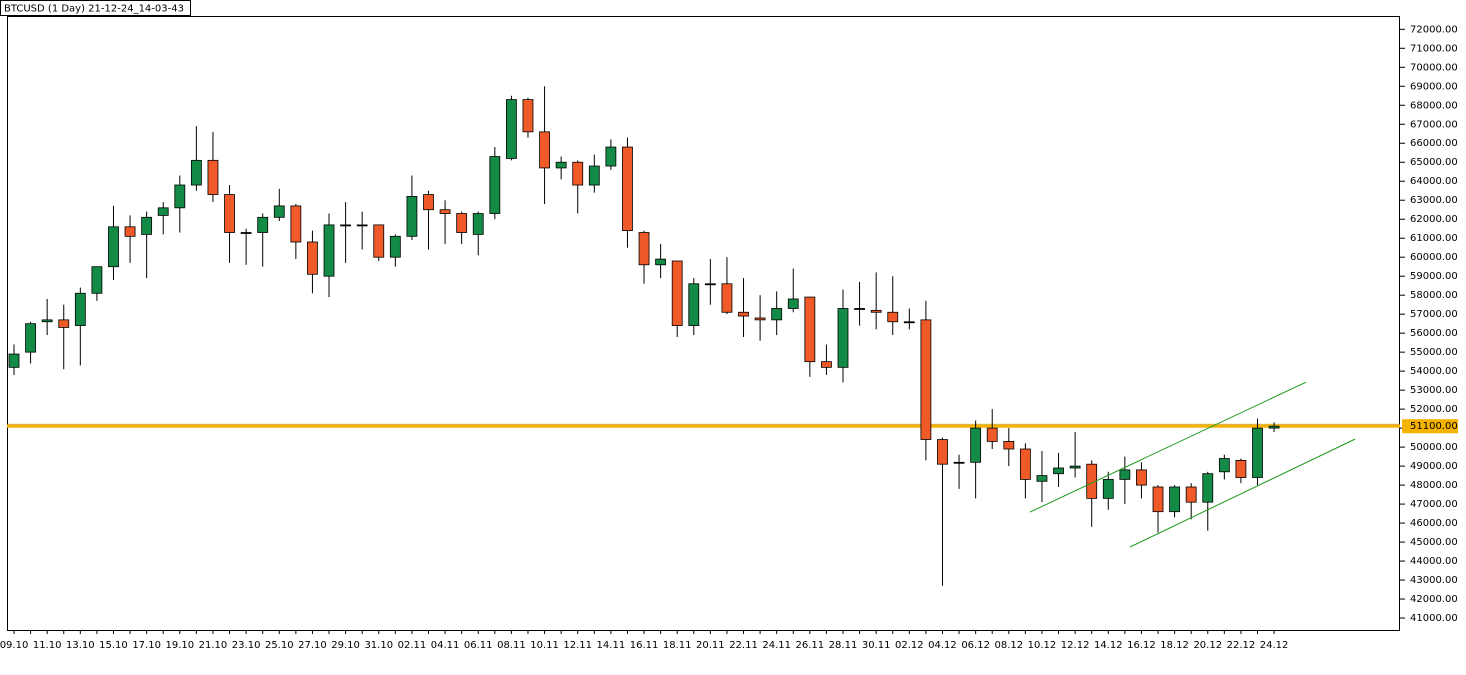 This screenshot has width=1466, height=675. I want to click on x-tick-label: 16.12, so click(1141, 645).